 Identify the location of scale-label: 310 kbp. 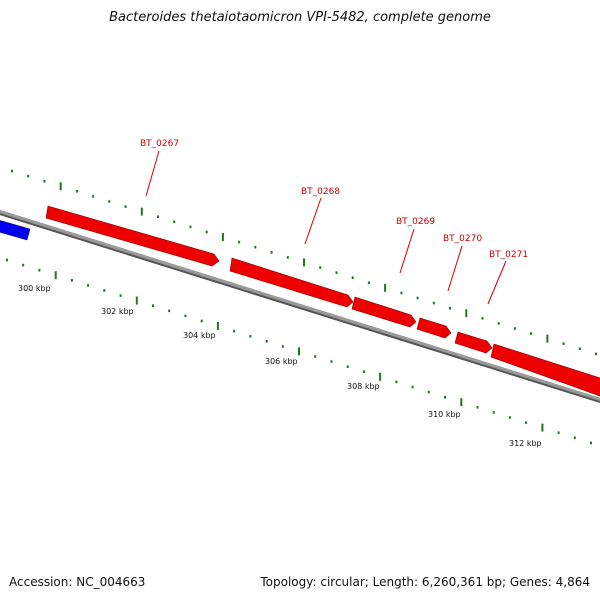
(444, 414).